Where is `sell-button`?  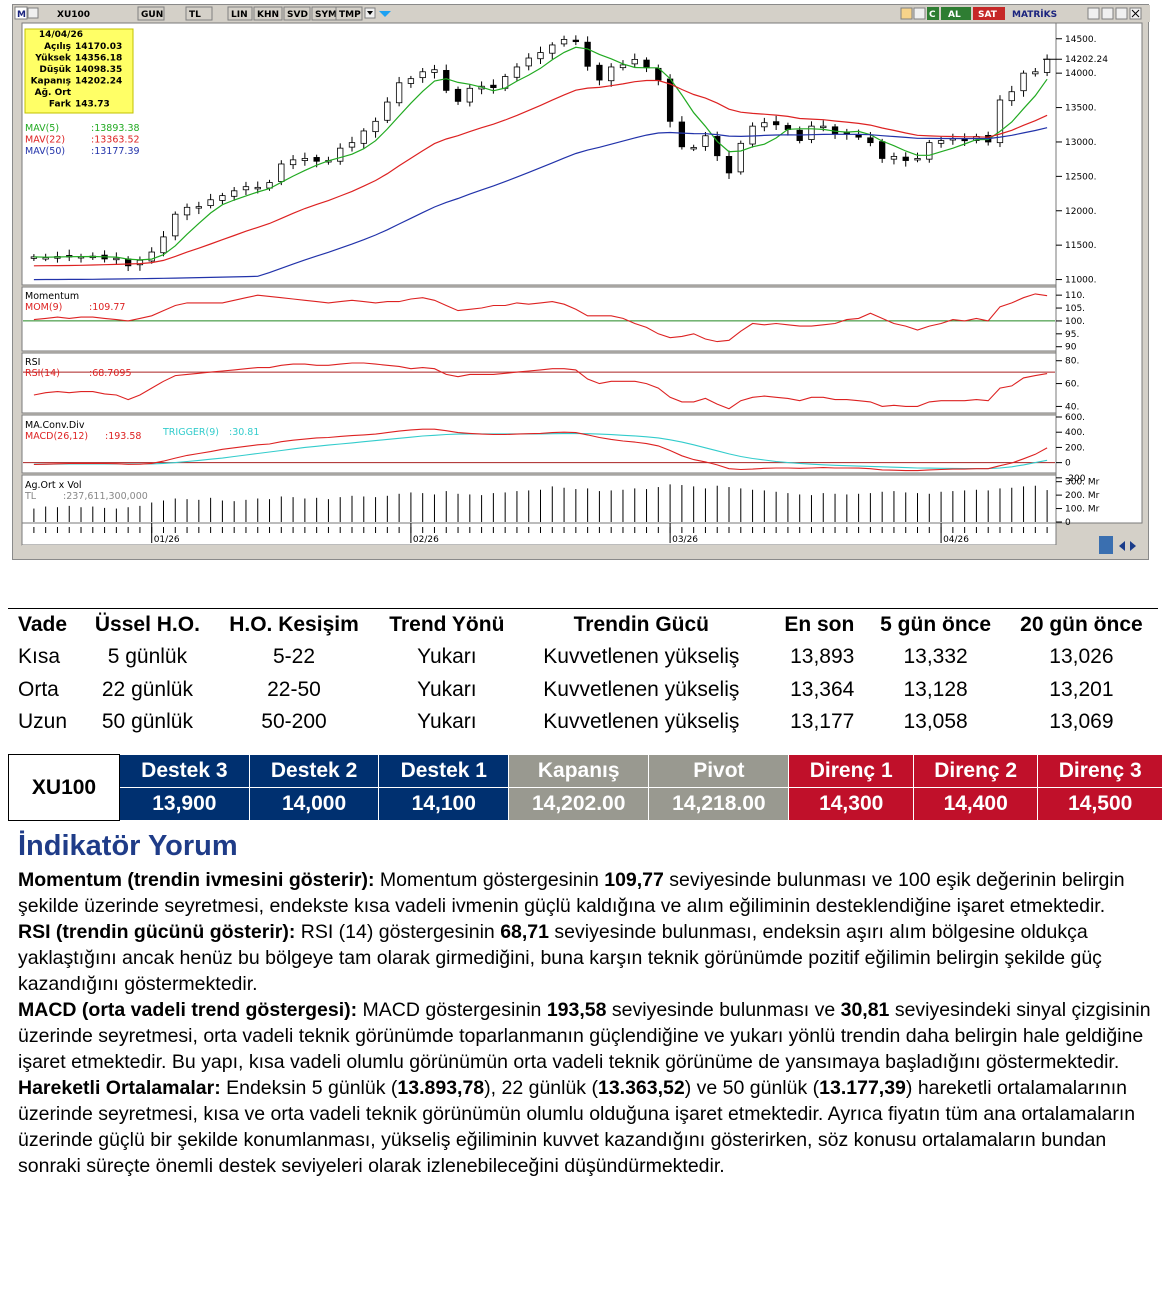
sell-button is located at coordinates (989, 13).